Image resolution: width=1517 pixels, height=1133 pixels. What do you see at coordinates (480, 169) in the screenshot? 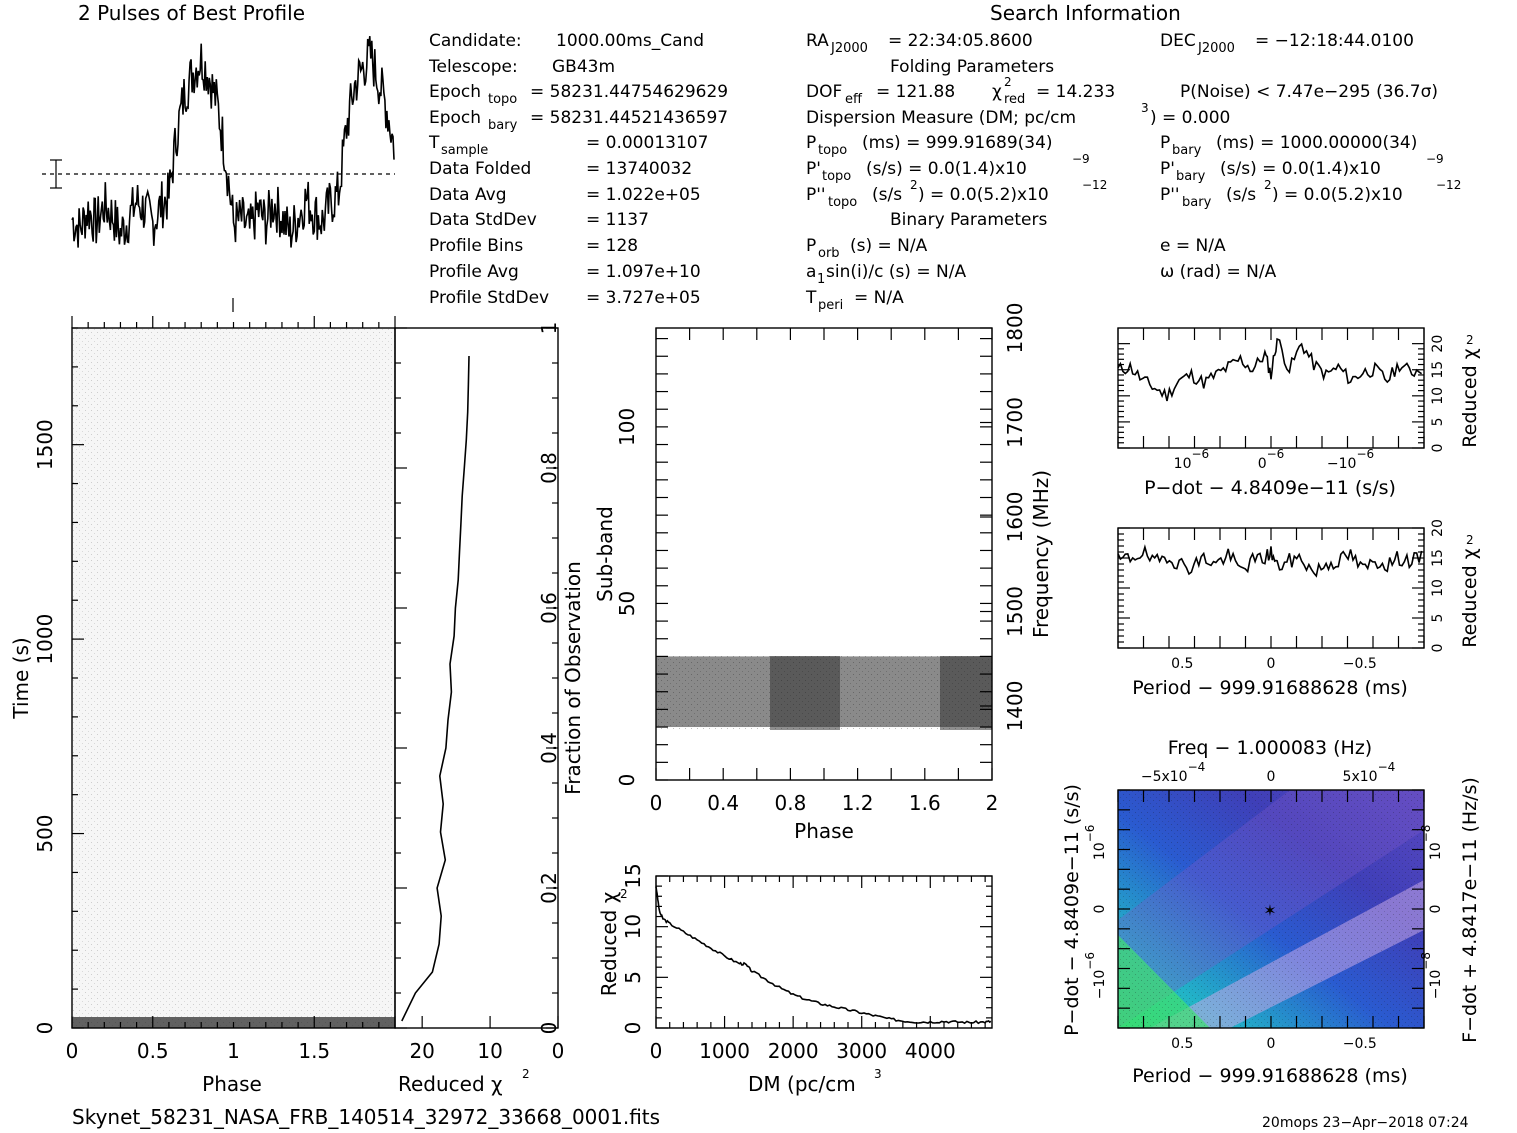
I see `data-folded-label: Data Folded` at bounding box center [480, 169].